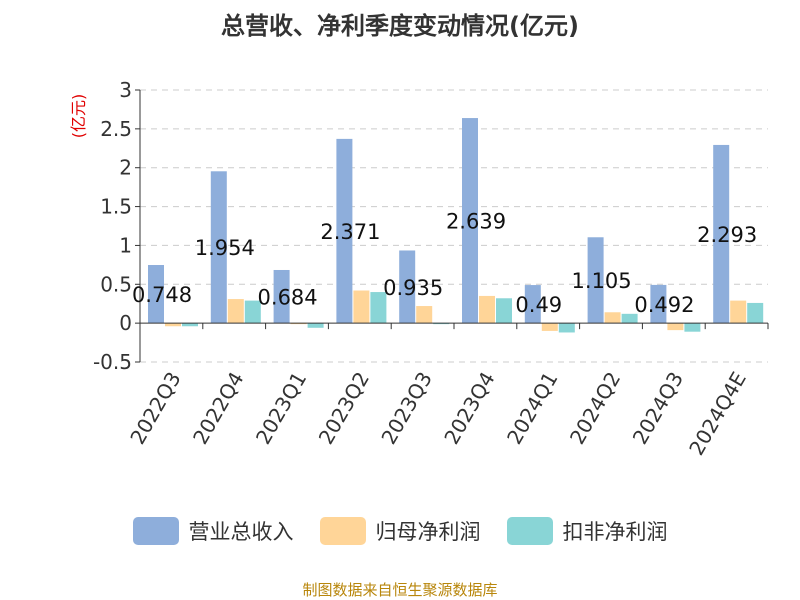 The image size is (800, 600). I want to click on y-tick-label: 0, so click(125, 323).